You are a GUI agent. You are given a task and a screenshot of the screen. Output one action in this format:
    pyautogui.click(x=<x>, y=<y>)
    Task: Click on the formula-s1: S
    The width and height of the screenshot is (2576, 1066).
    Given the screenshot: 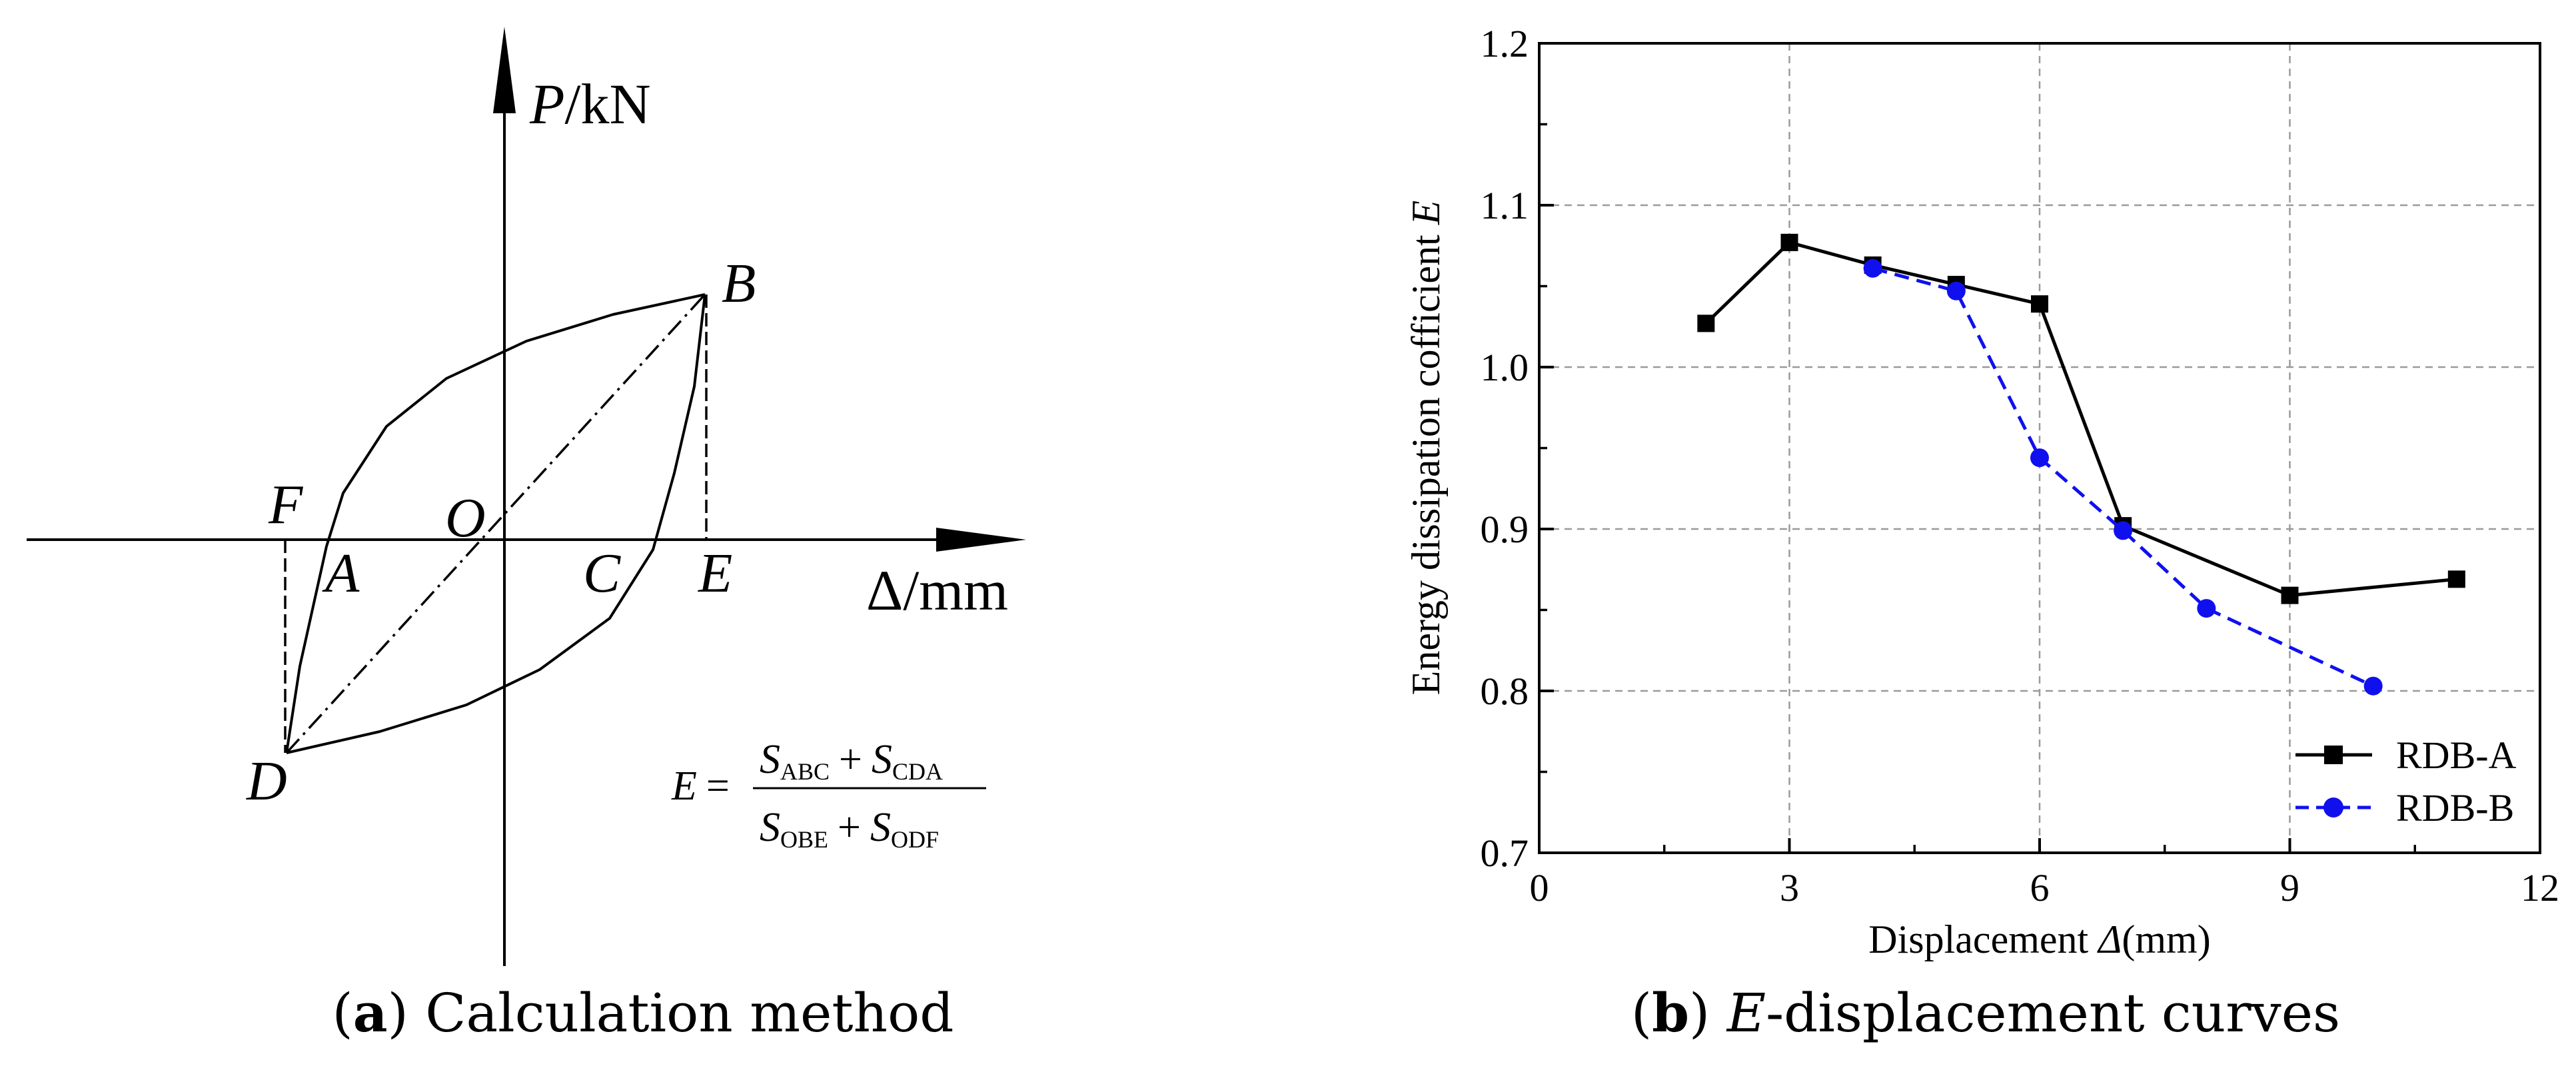 What is the action you would take?
    pyautogui.click(x=770, y=759)
    